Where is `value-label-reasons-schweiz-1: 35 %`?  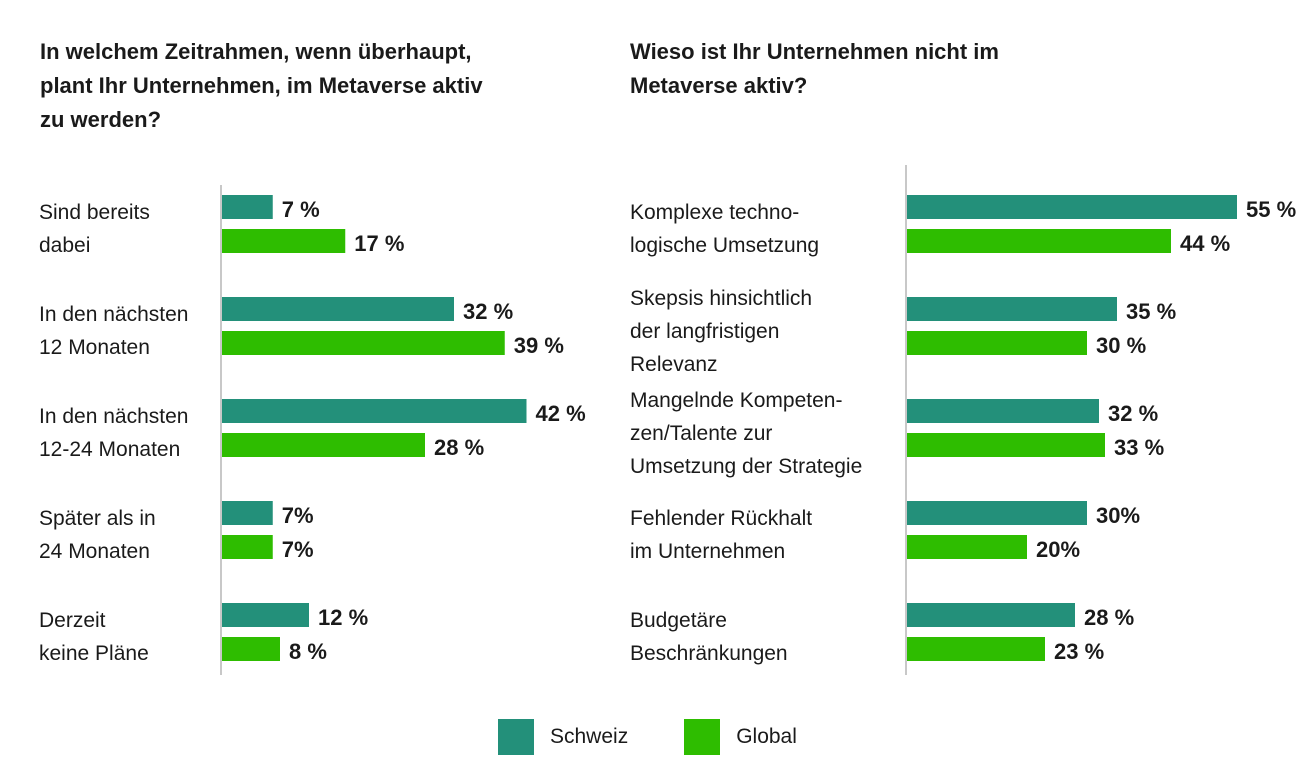 value-label-reasons-schweiz-1: 35 % is located at coordinates (1151, 311).